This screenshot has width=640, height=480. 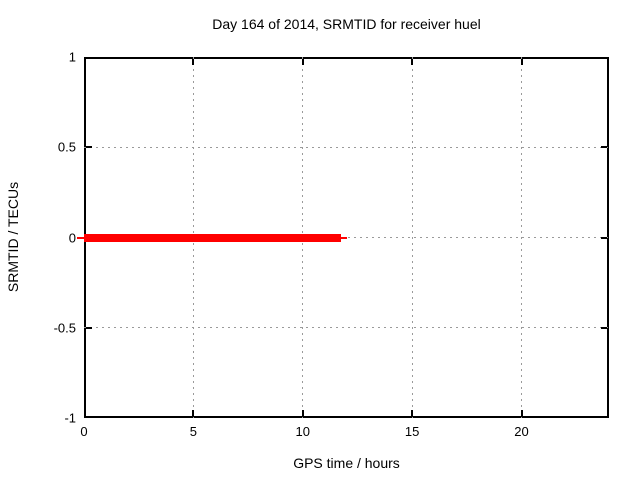 What do you see at coordinates (72, 57) in the screenshot?
I see `y-tick-label: 1` at bounding box center [72, 57].